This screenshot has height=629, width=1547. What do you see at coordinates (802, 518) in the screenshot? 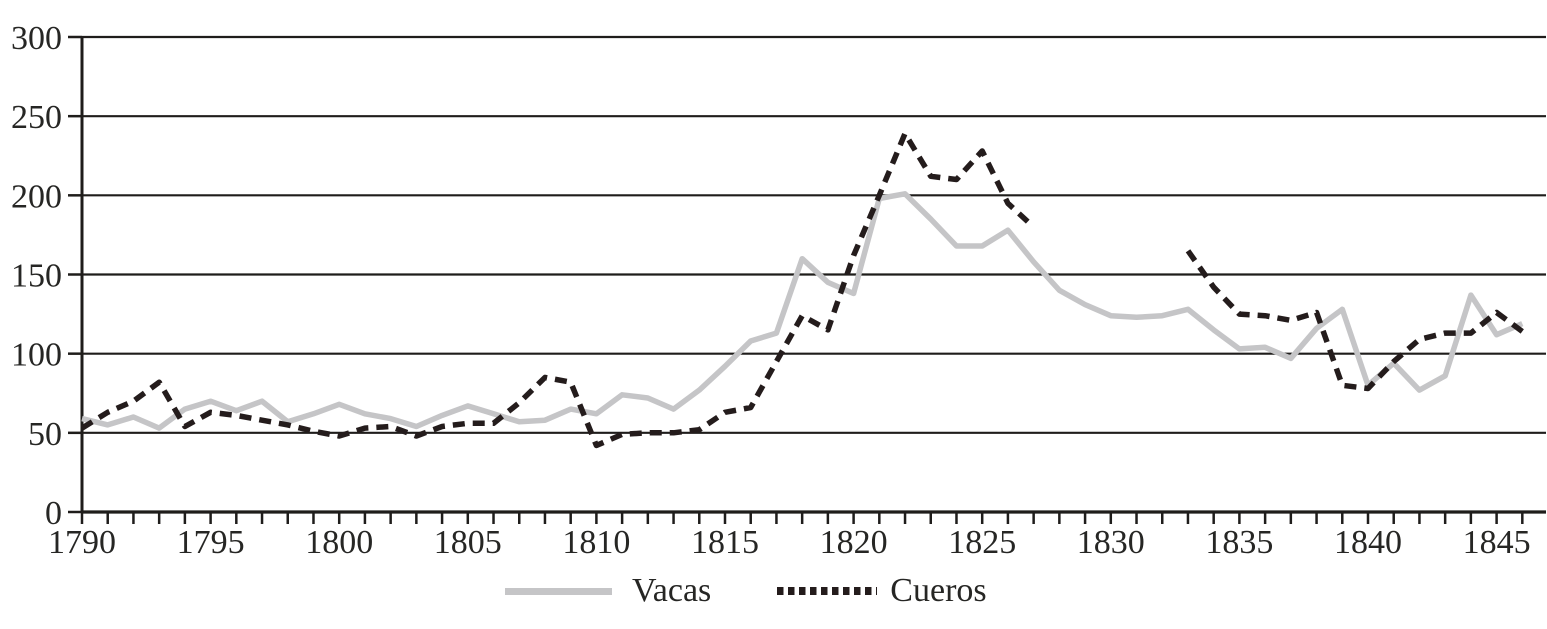
I see `x-axis-ticks` at bounding box center [802, 518].